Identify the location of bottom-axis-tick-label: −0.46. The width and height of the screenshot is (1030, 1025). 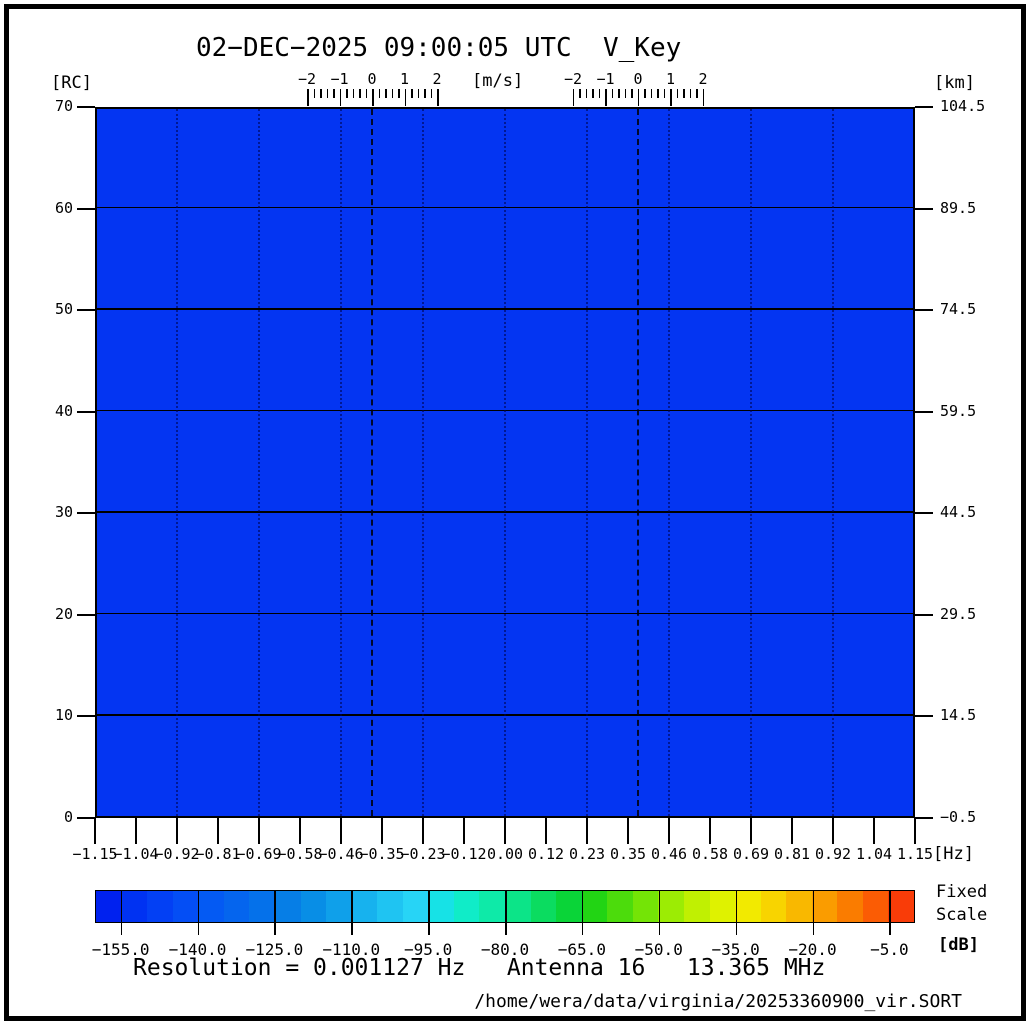
(341, 854).